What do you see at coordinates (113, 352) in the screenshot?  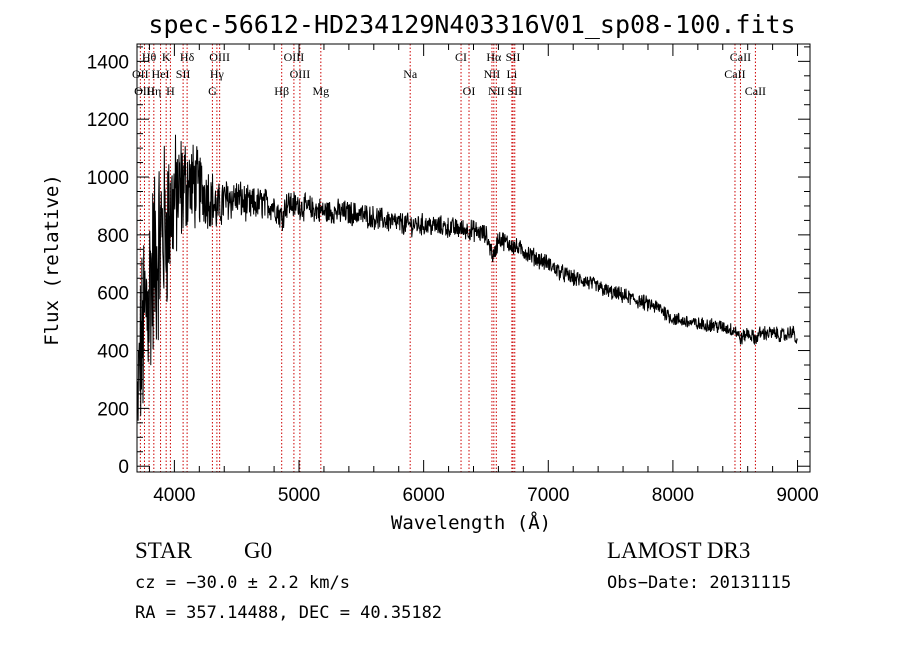 I see `y-tick-label: 400` at bounding box center [113, 352].